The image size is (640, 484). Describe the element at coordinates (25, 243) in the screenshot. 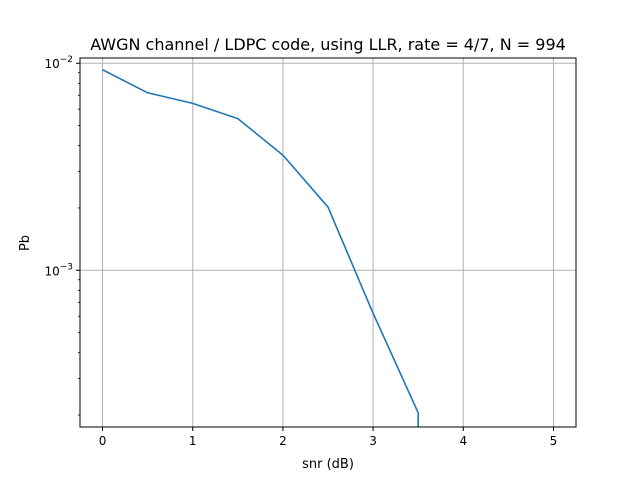

I see `y-axis-label: Pb` at that location.